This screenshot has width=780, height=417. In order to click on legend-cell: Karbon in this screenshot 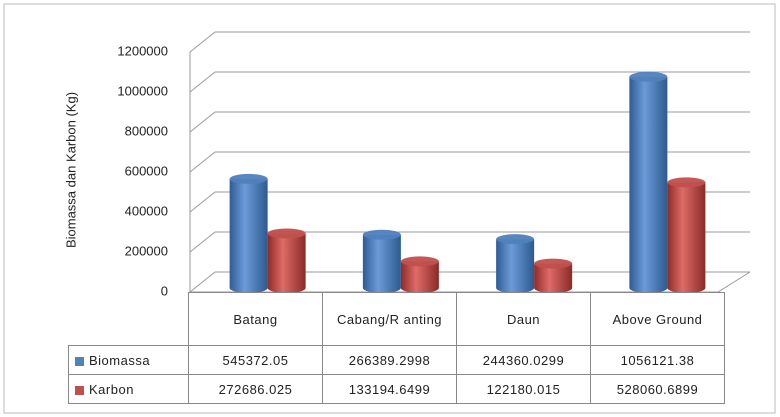, I will do `click(128, 389)`.